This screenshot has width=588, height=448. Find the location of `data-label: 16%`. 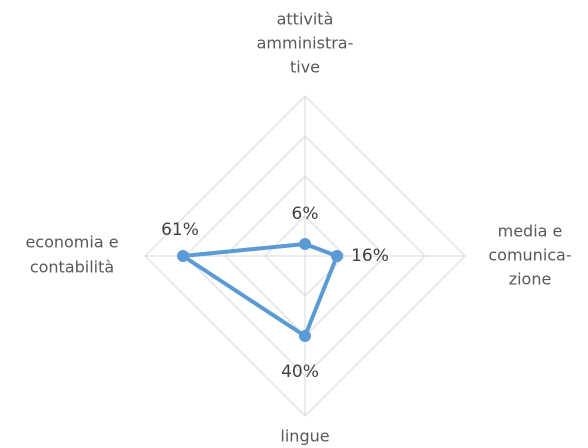

data-label: 16% is located at coordinates (370, 256).